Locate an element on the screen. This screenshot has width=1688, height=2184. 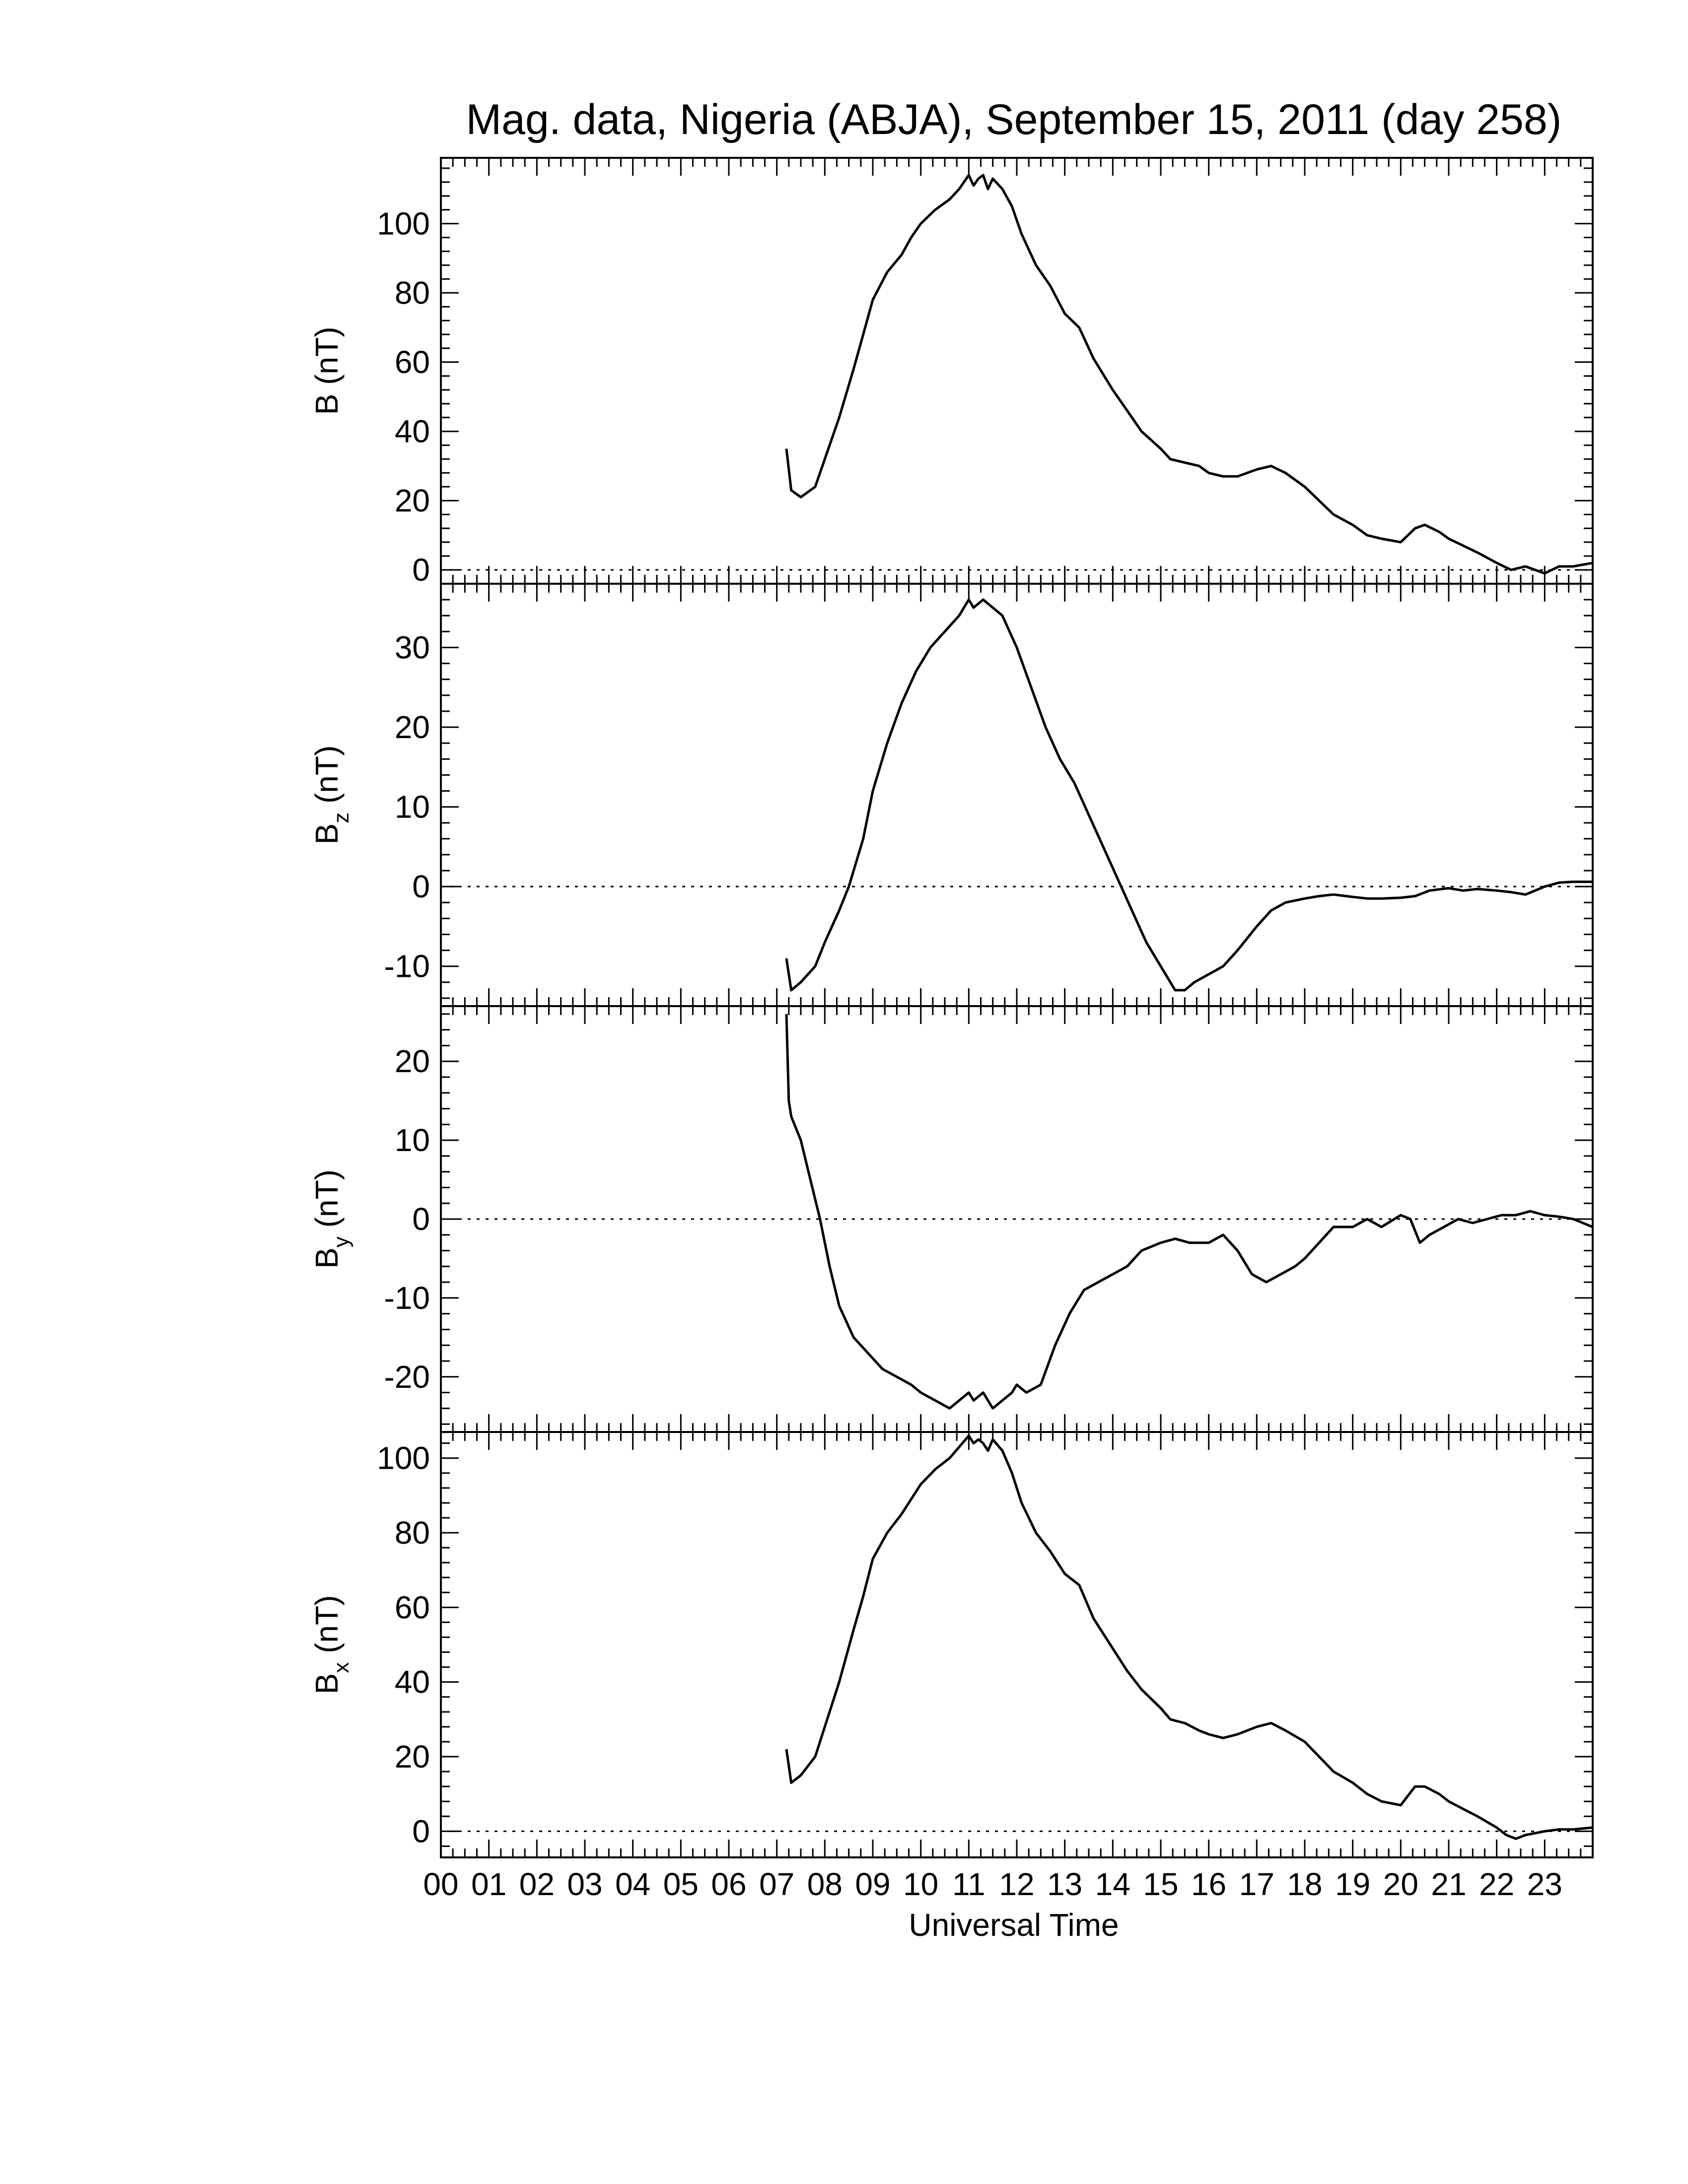
x-tick-label: 00 is located at coordinates (440, 1884).